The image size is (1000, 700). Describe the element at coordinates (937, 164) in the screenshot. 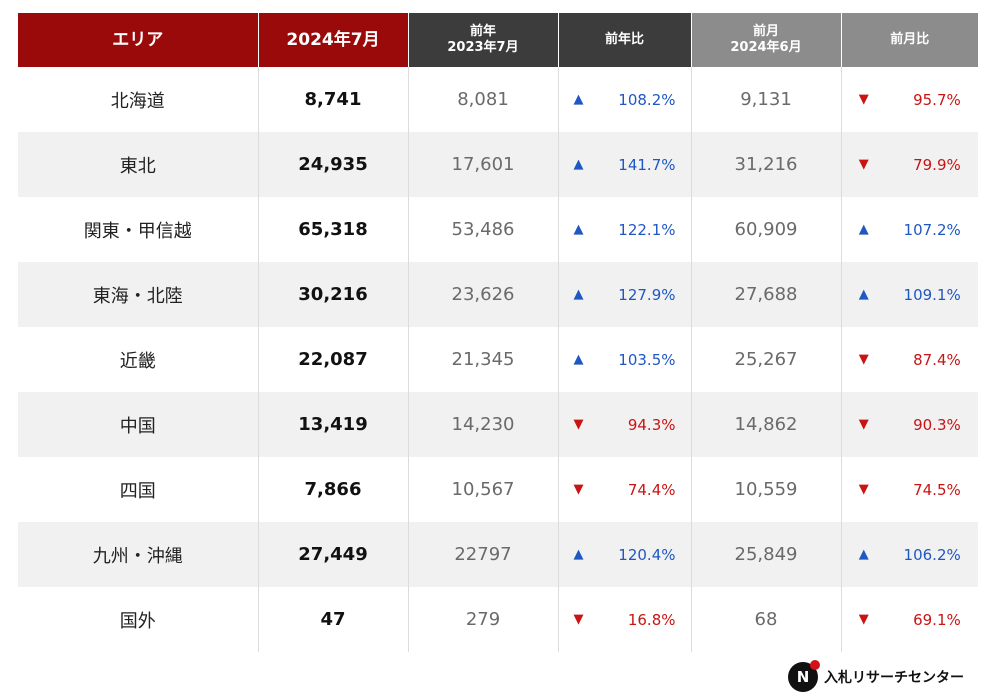

I see `cell-mom-ratio-value: 79.9%` at that location.